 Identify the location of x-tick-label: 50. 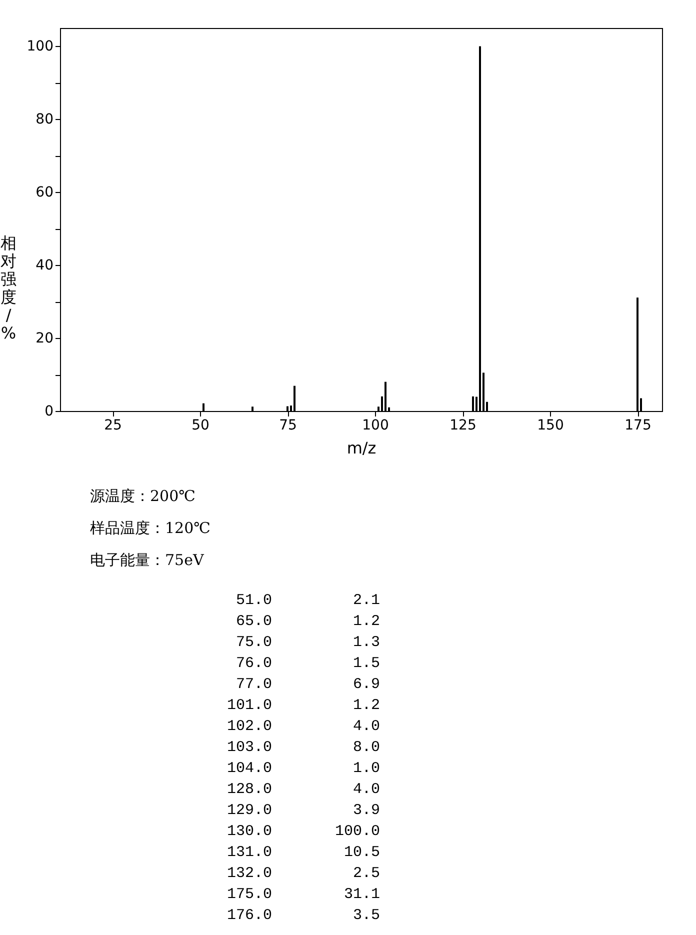
(201, 426).